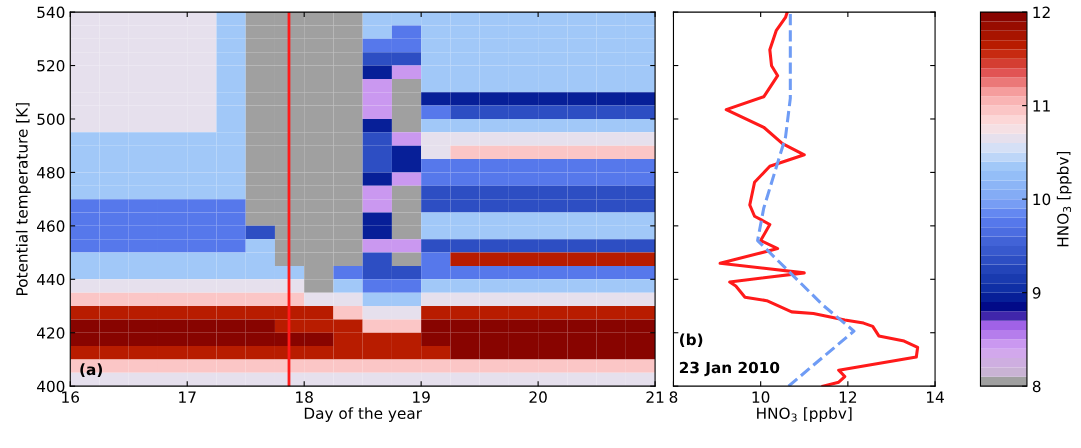 The height and width of the screenshot is (448, 1081). What do you see at coordinates (1036, 293) in the screenshot?
I see `color-bar-label: 9` at bounding box center [1036, 293].